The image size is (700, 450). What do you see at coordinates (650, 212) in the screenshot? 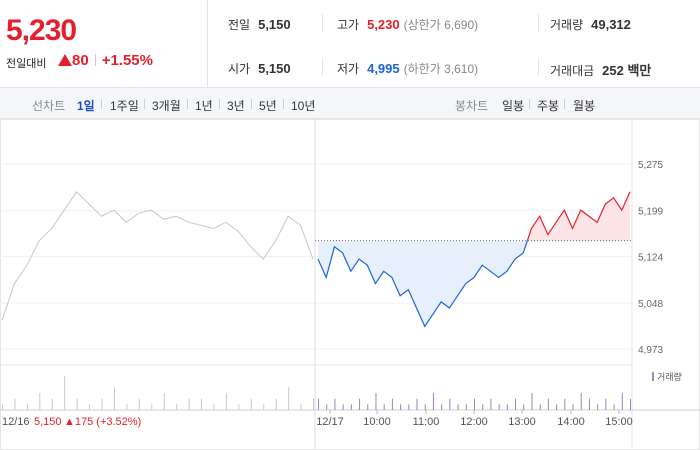
I see `y-tick-label: 5,199` at bounding box center [650, 212].